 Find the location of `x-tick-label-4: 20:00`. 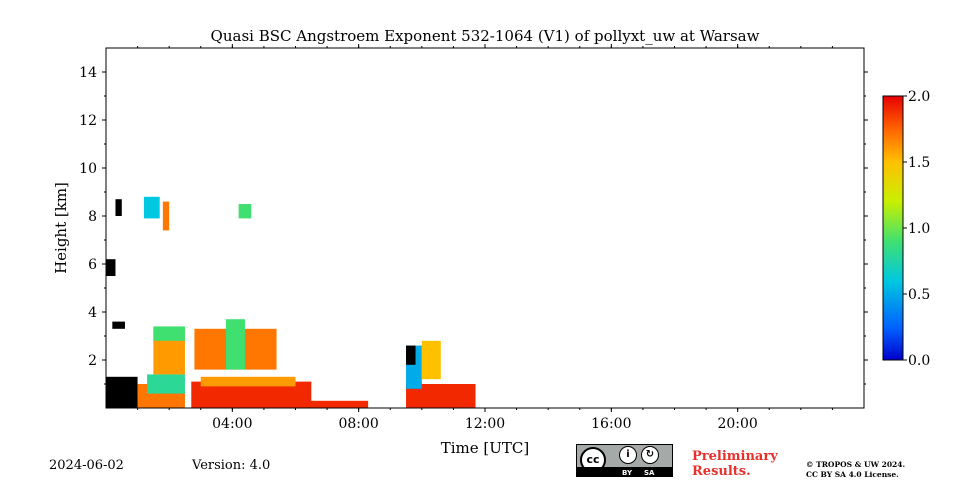

x-tick-label-4: 20:00 is located at coordinates (737, 424).